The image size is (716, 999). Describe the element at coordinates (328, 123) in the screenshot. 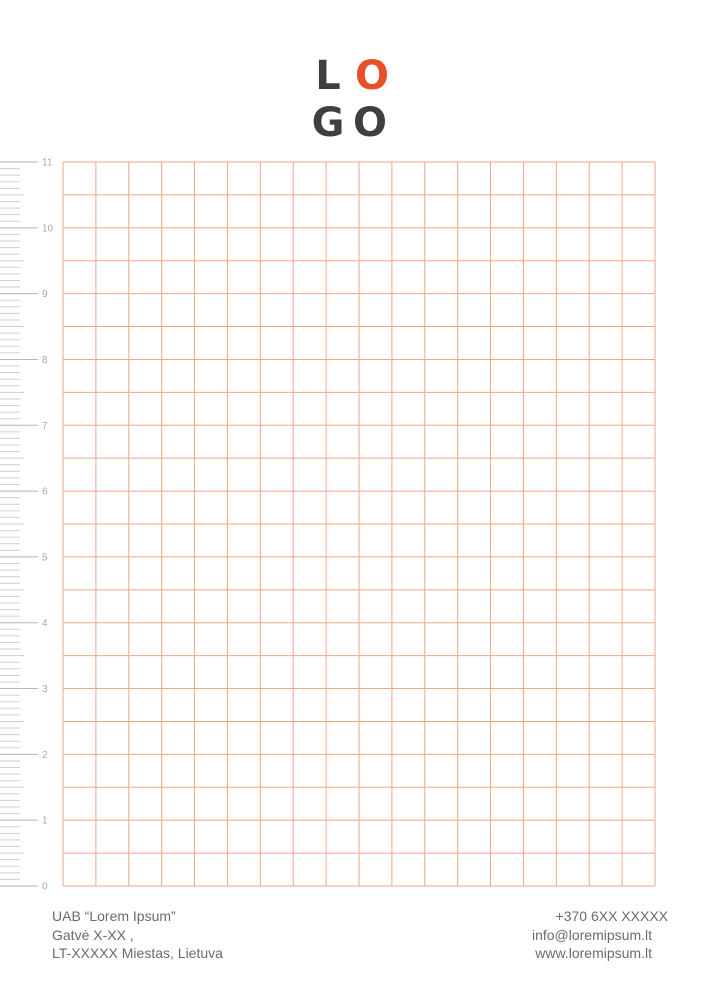

I see `logo-letter: G` at that location.